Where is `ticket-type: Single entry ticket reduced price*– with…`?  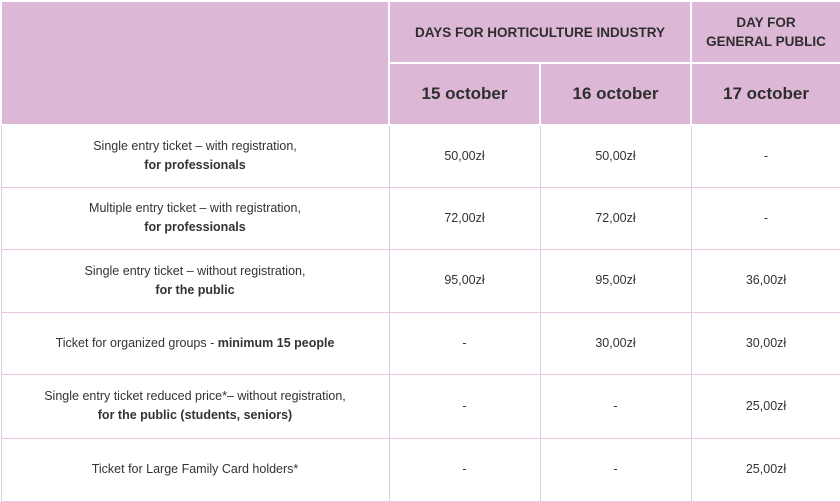 ticket-type: Single entry ticket reduced price*– with… is located at coordinates (195, 406).